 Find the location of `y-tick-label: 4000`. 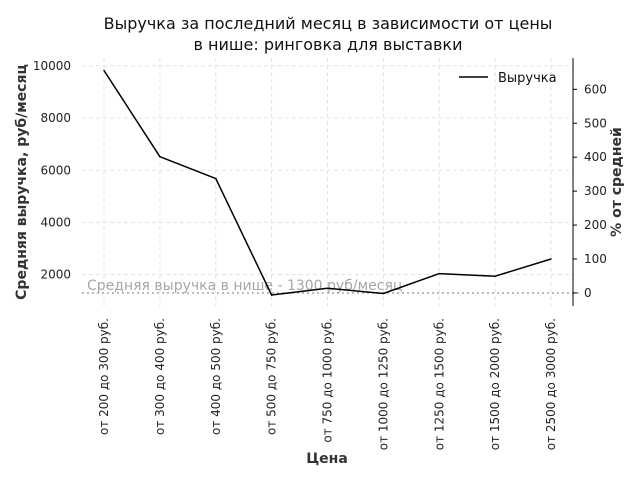

y-tick-label: 4000 is located at coordinates (55, 222).